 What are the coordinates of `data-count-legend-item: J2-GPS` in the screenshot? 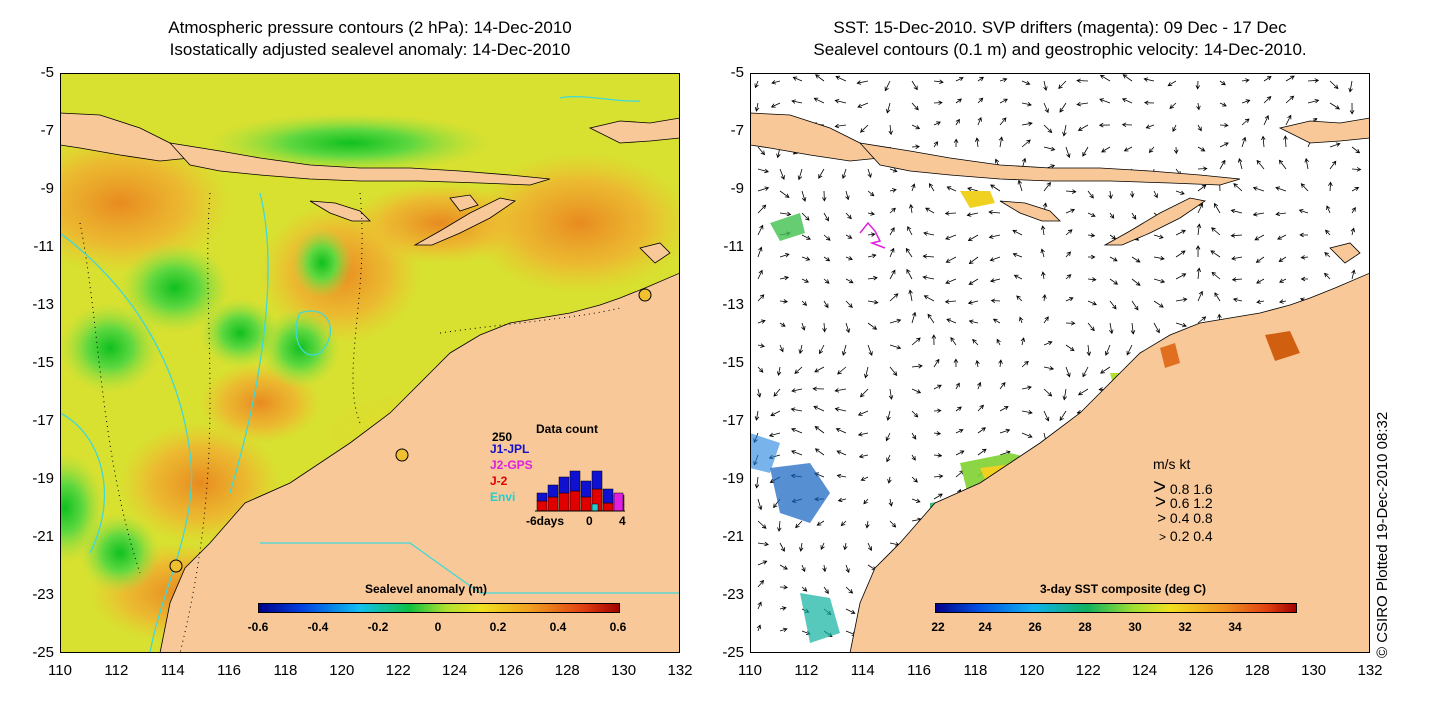 It's located at (511, 465).